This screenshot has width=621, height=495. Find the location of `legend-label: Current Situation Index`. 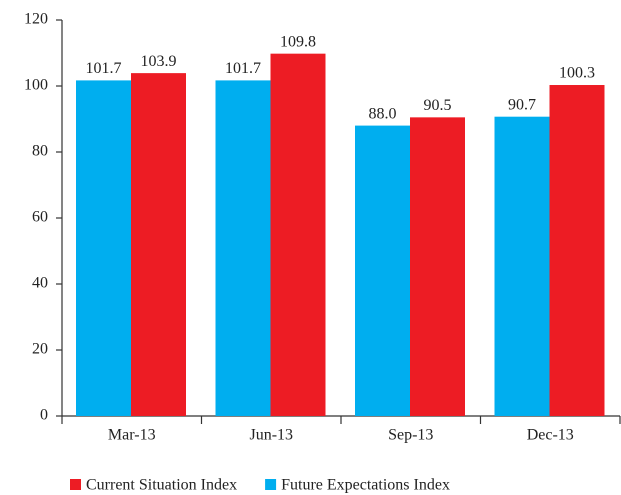

legend-label: Current Situation Index is located at coordinates (161, 485).